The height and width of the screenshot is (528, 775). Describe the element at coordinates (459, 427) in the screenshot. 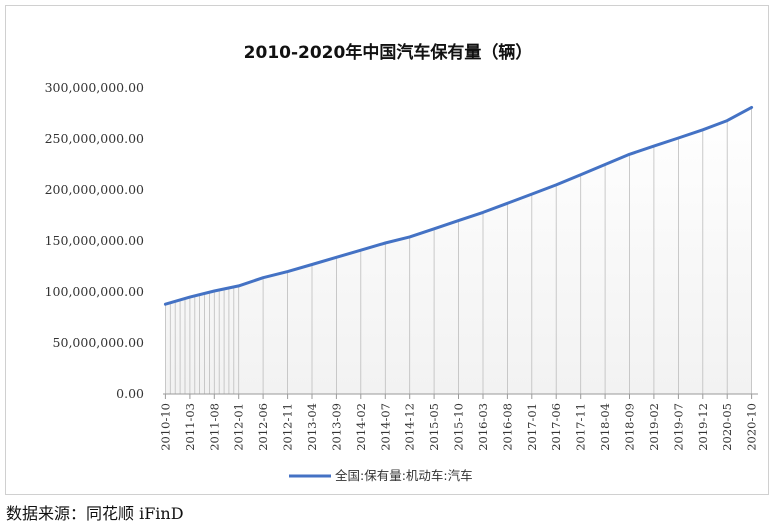

I see `x-tick-label: 2015-10` at that location.